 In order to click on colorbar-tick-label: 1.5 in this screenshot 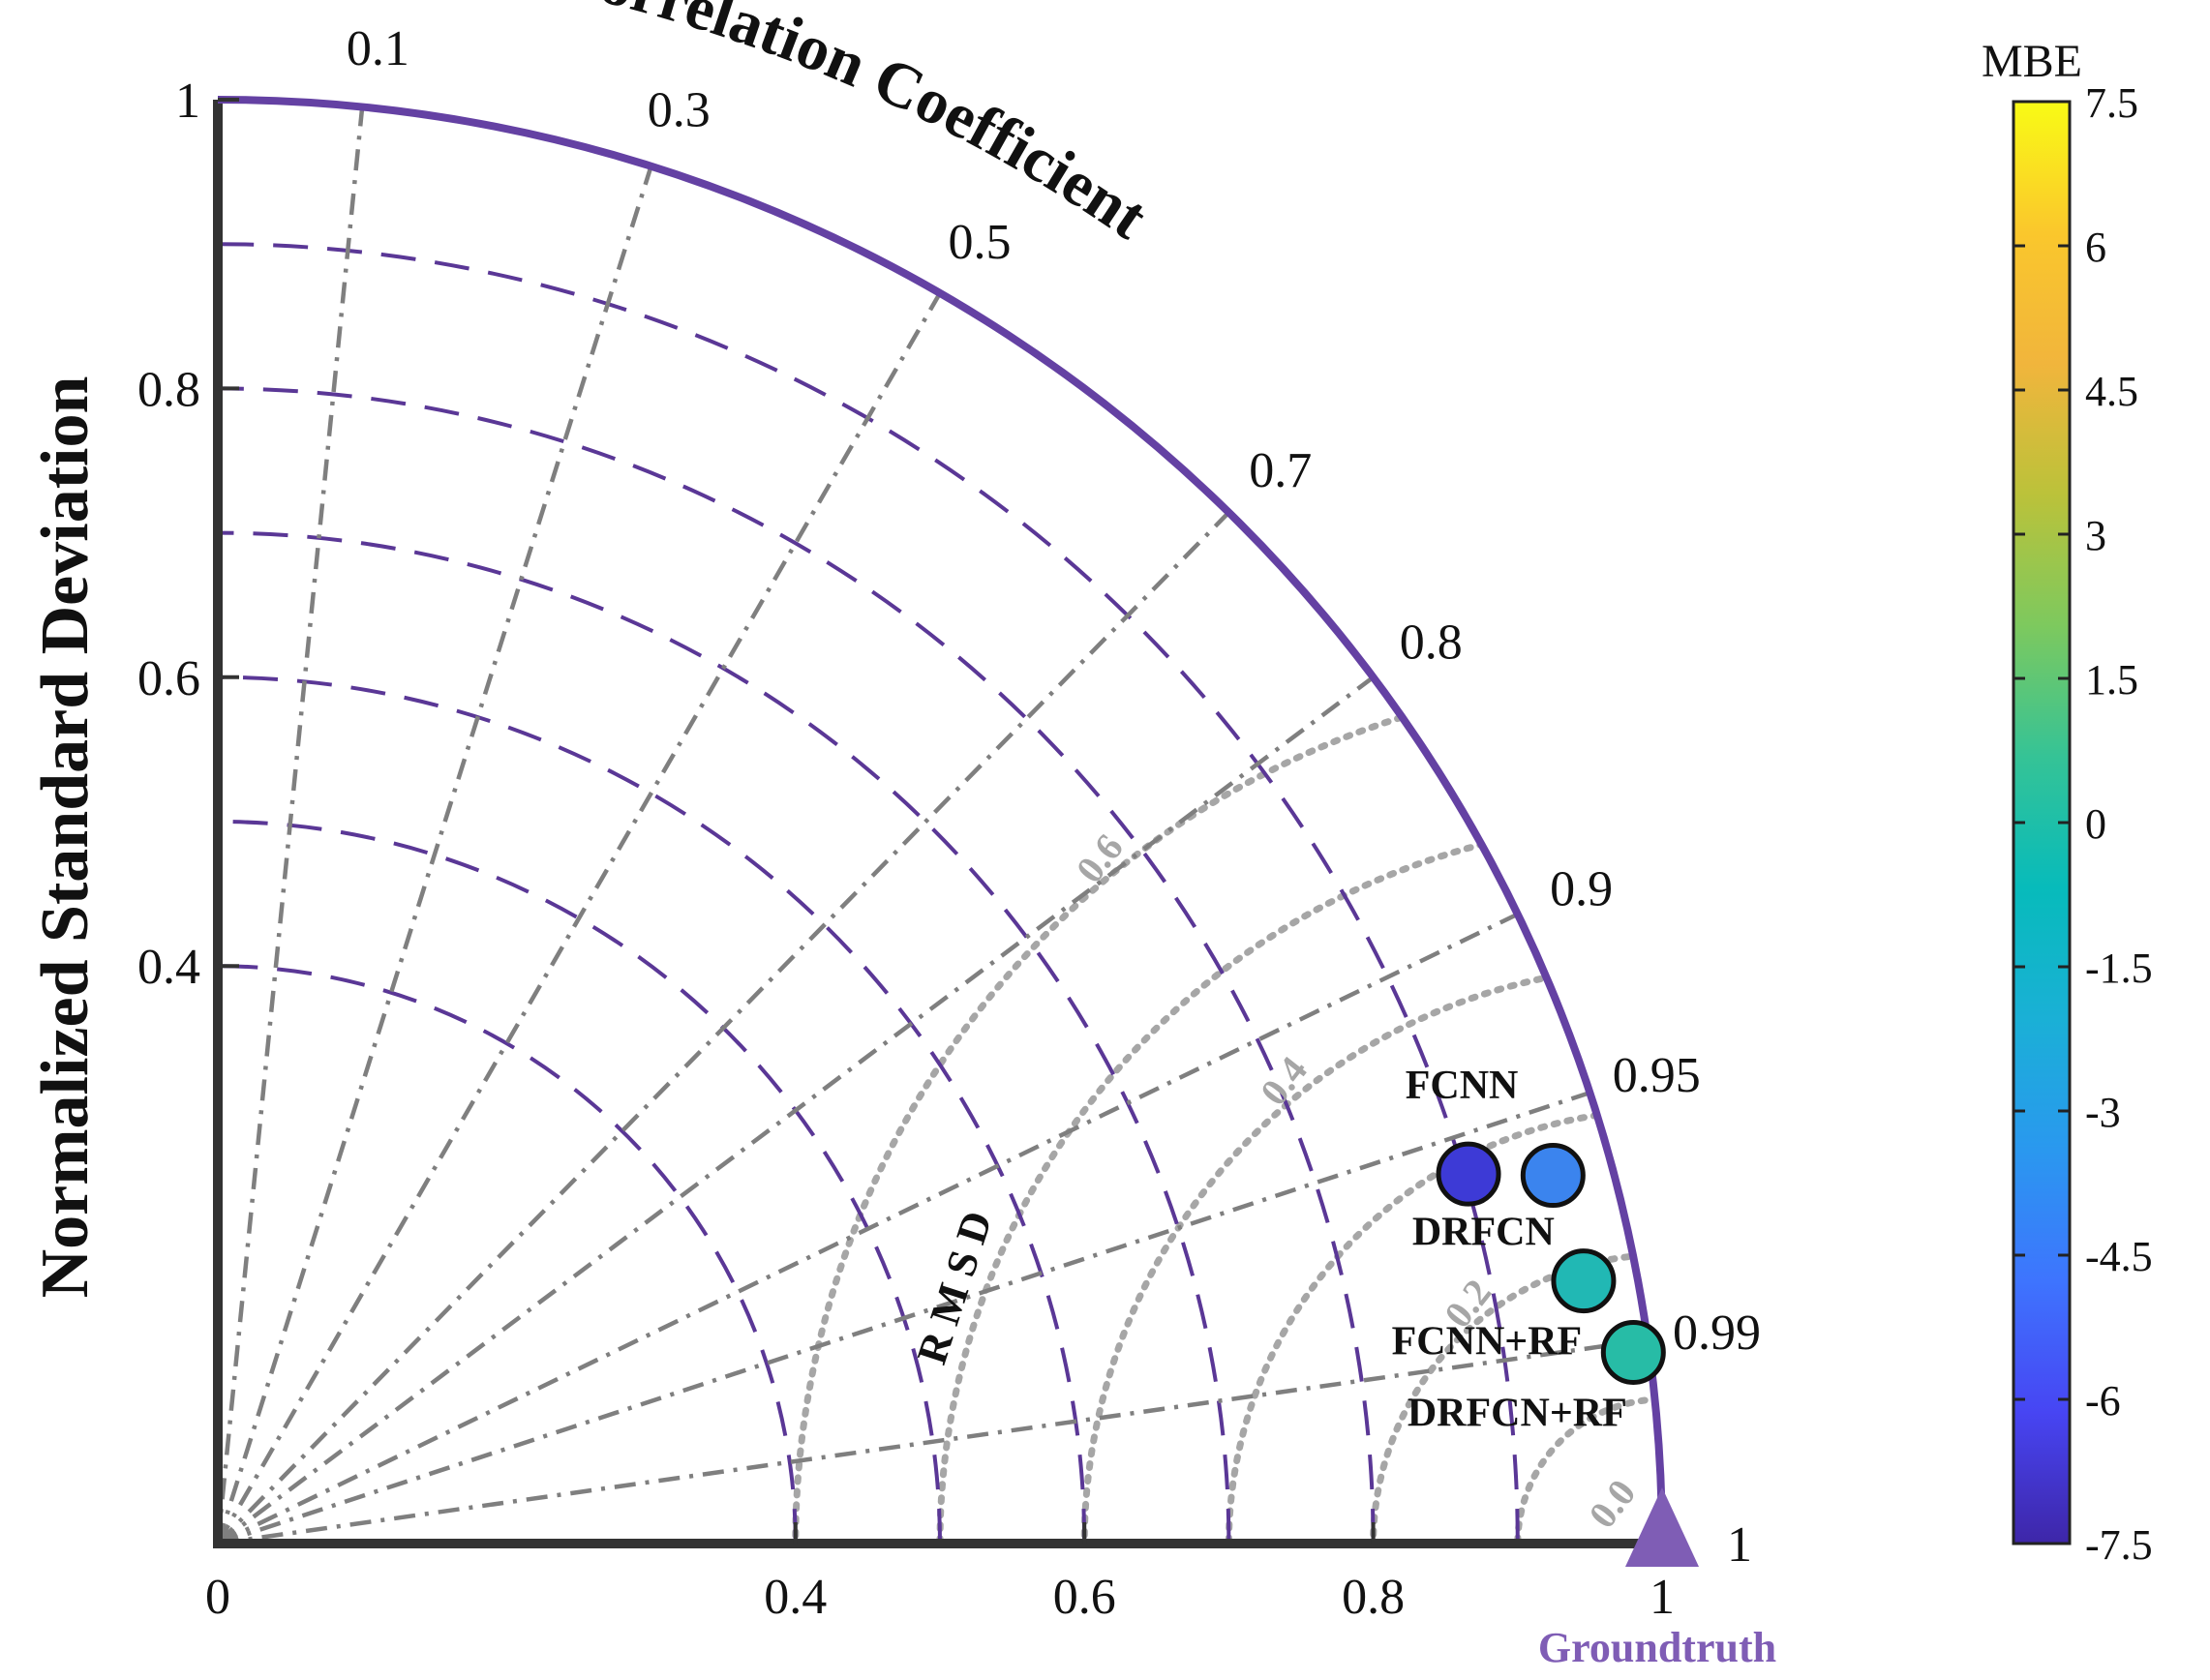, I will do `click(2112, 680)`.